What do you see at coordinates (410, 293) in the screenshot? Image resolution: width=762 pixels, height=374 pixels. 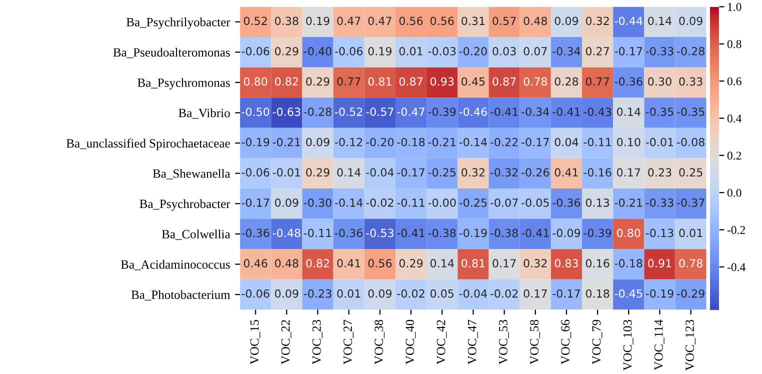 I see `data-label: -0.02` at bounding box center [410, 293].